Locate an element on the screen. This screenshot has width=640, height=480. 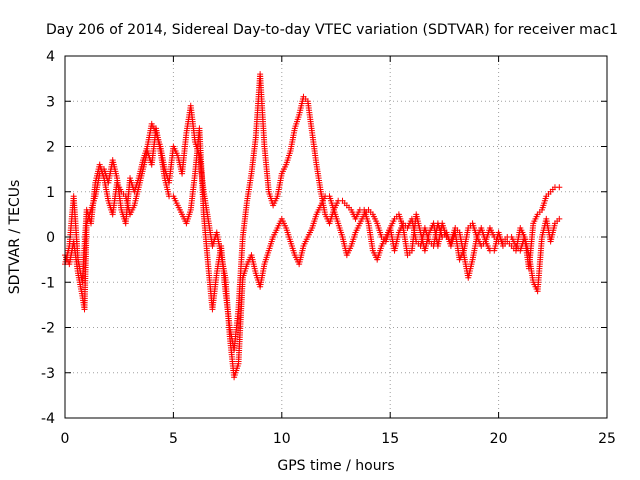
y-tick-label: 2 is located at coordinates (50, 148).